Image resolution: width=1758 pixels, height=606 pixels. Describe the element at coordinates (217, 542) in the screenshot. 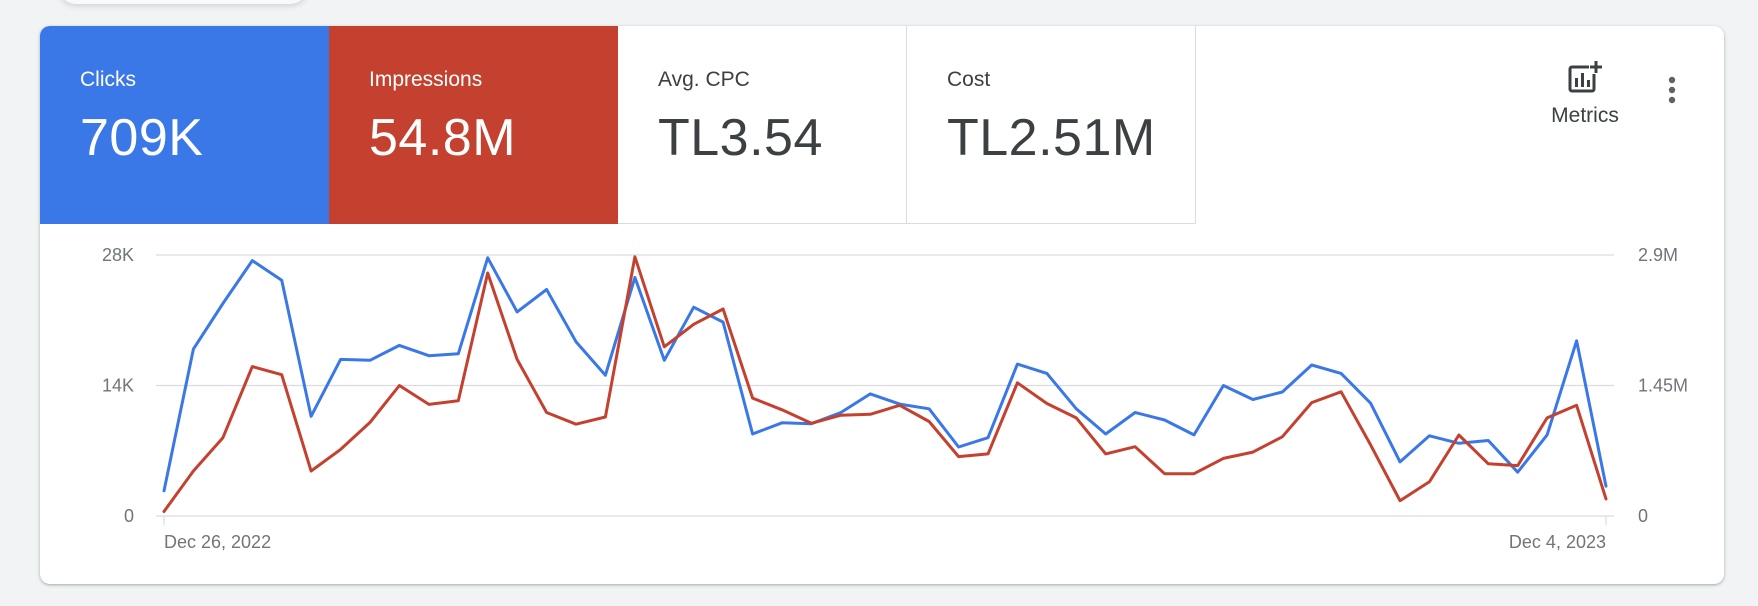

I see `x-tick-label-start: Dec 26, 2022` at that location.